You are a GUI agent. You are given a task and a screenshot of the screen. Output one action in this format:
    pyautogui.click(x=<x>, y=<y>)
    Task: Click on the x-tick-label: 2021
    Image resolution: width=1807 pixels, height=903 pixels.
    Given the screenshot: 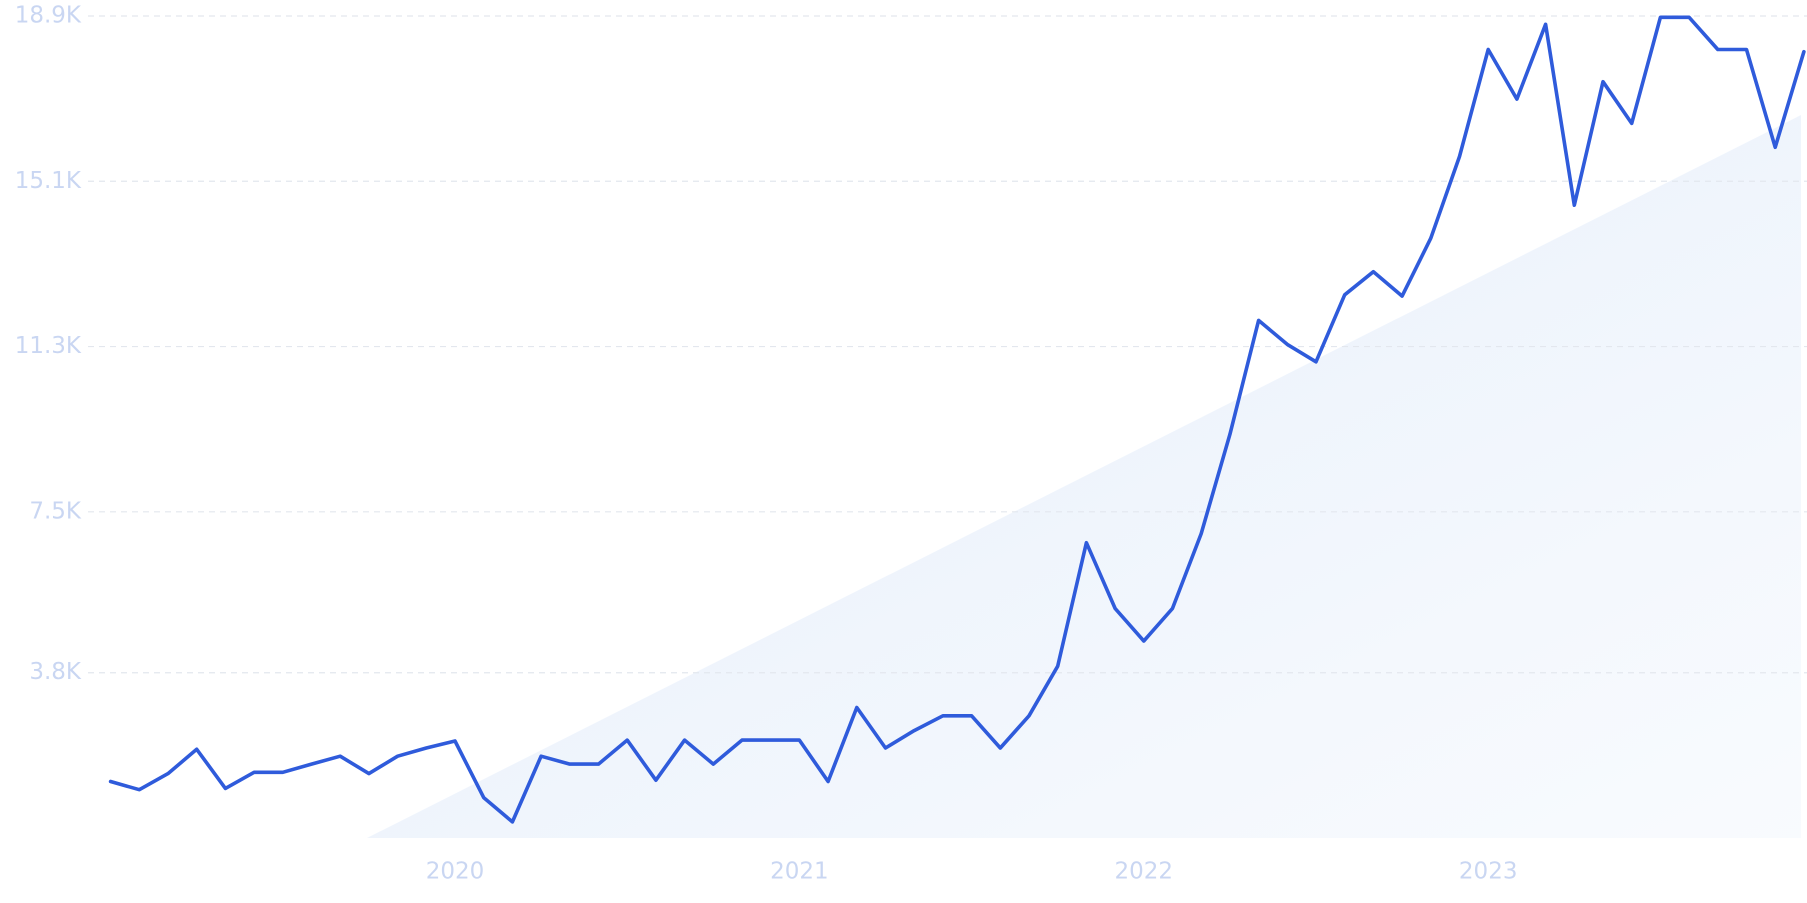 What is the action you would take?
    pyautogui.click(x=799, y=872)
    